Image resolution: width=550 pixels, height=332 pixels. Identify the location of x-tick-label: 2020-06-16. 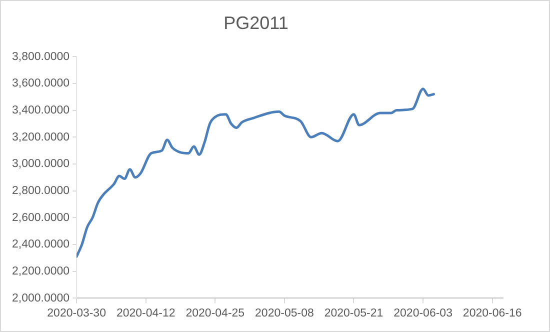
(492, 313).